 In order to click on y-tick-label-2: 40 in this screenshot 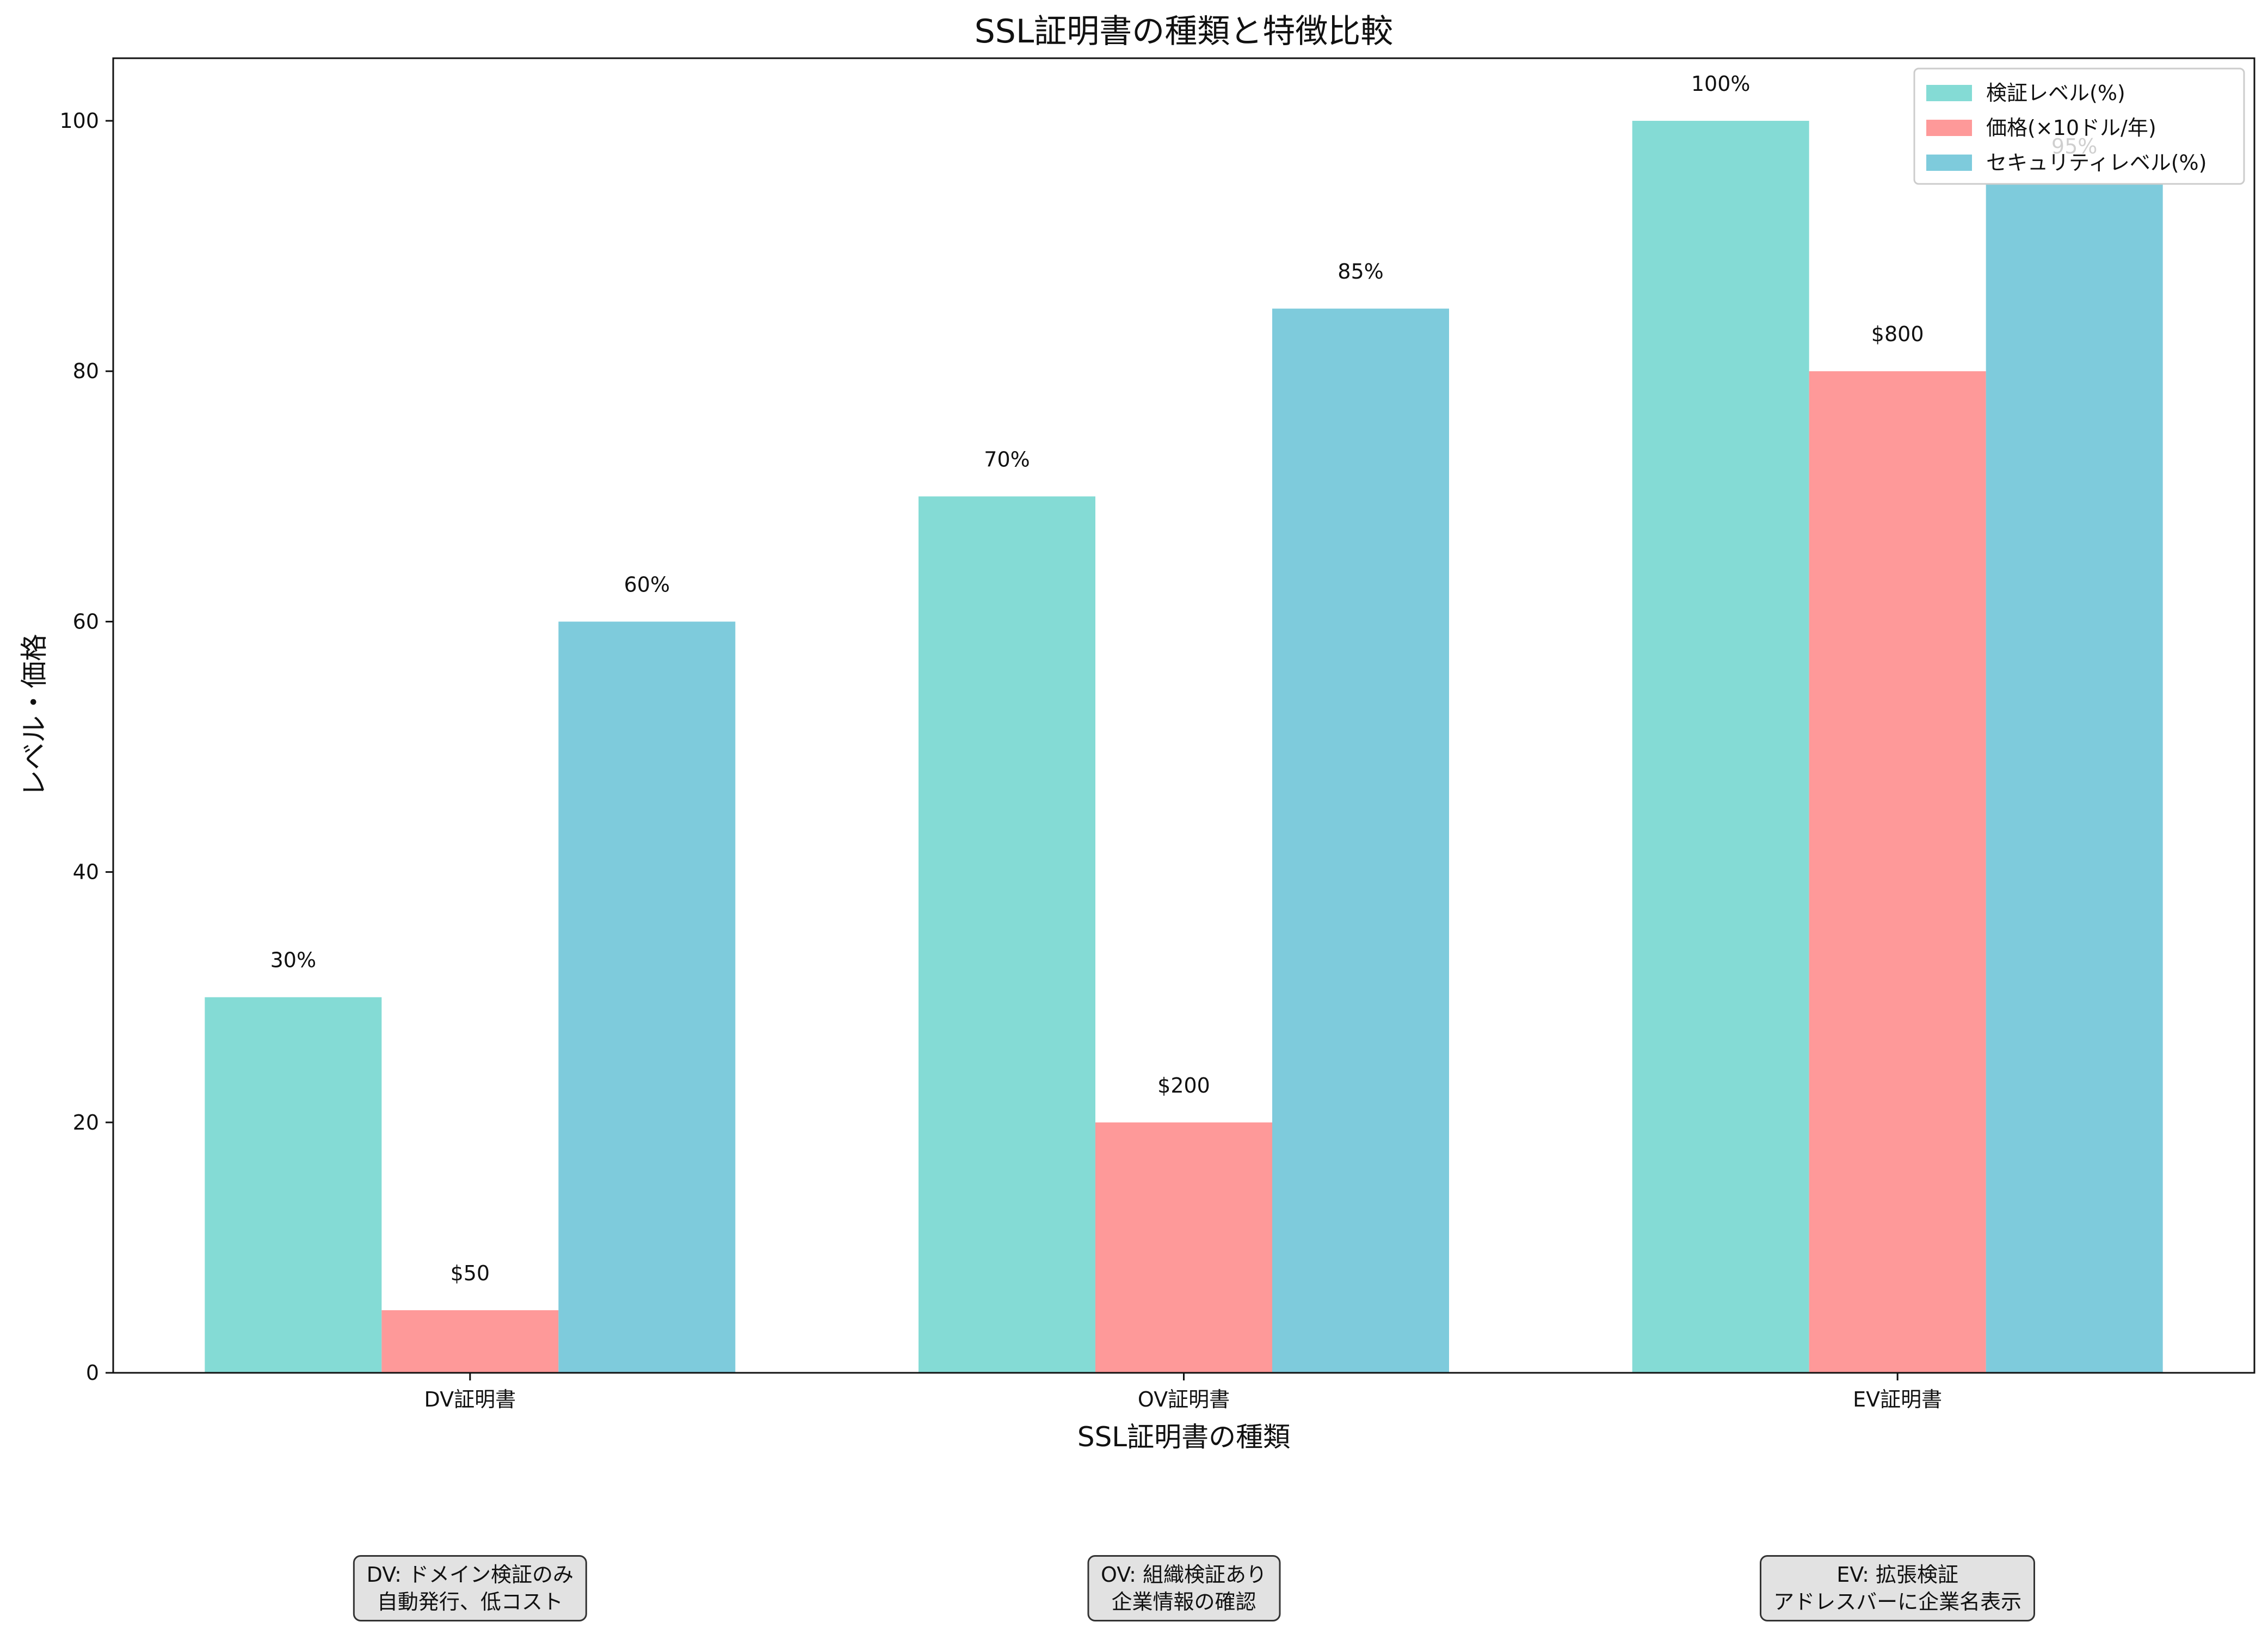, I will do `click(86, 872)`.